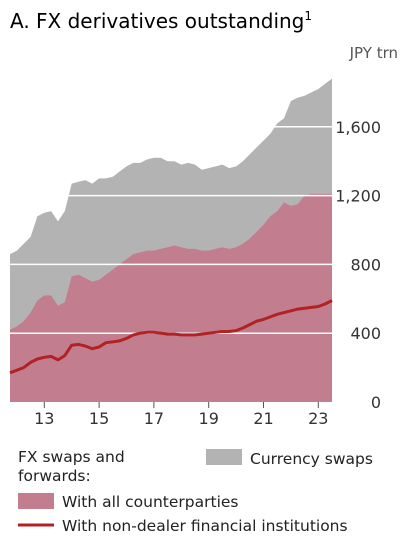  Describe the element at coordinates (99, 418) in the screenshot. I see `x-tick-label-15: 15` at that location.